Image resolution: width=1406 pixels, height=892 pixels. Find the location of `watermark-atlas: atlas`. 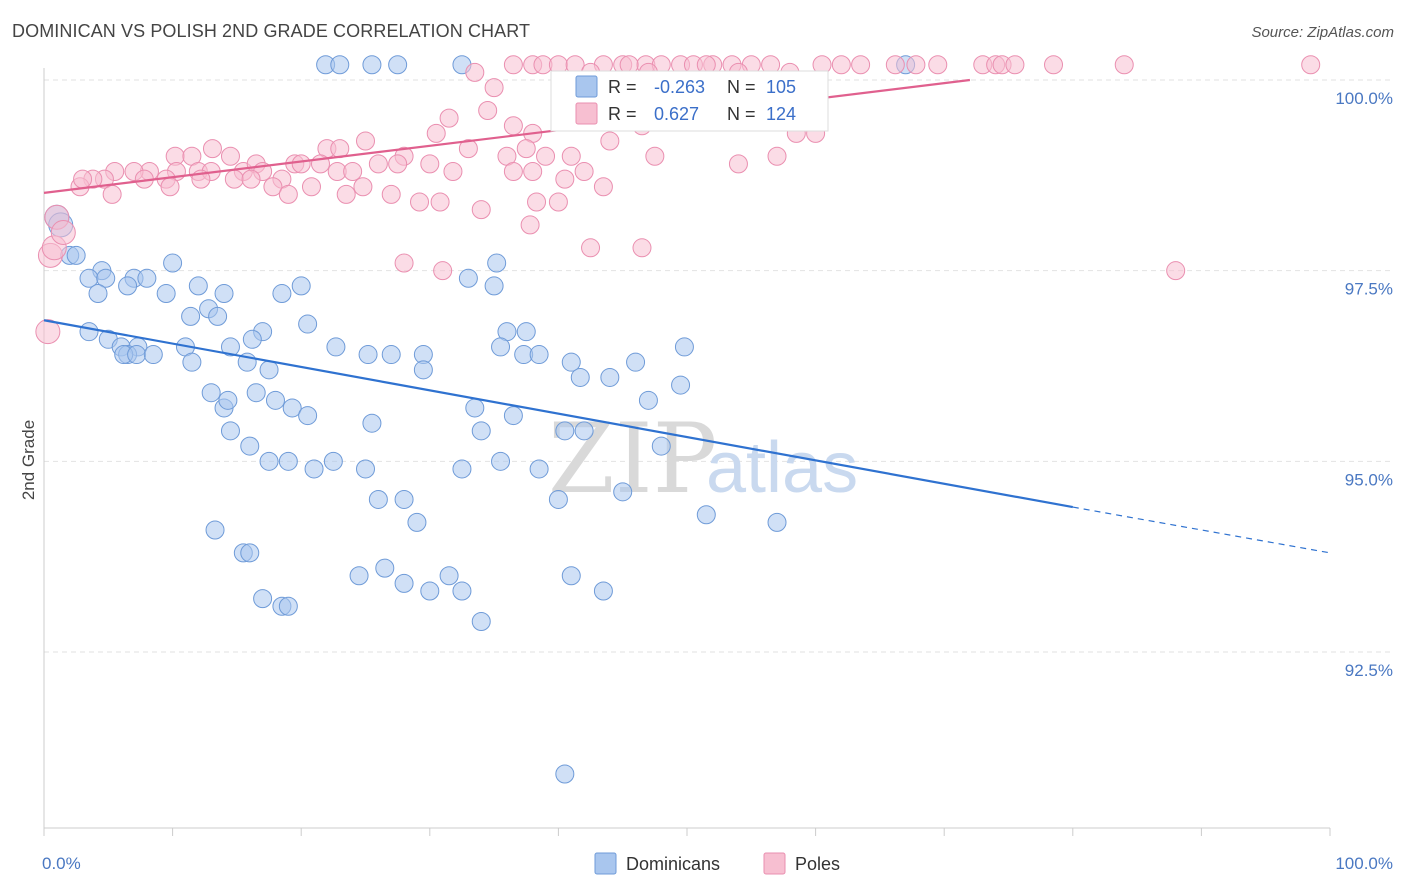

watermark-atlas: atlas is located at coordinates (782, 468).